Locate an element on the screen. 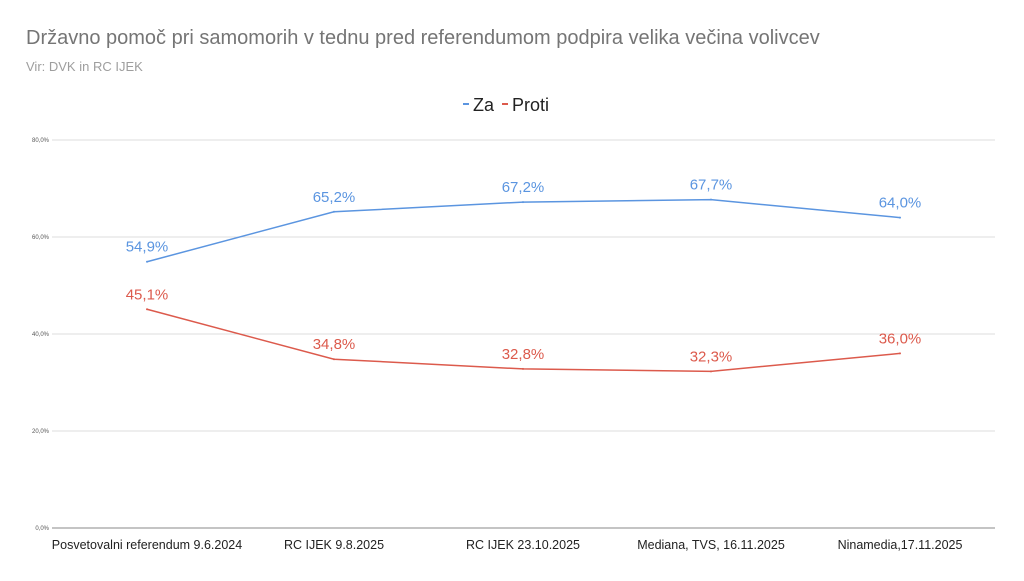  x-tick-label: Posvetovalni referendum 9.6.2024 is located at coordinates (147, 545).